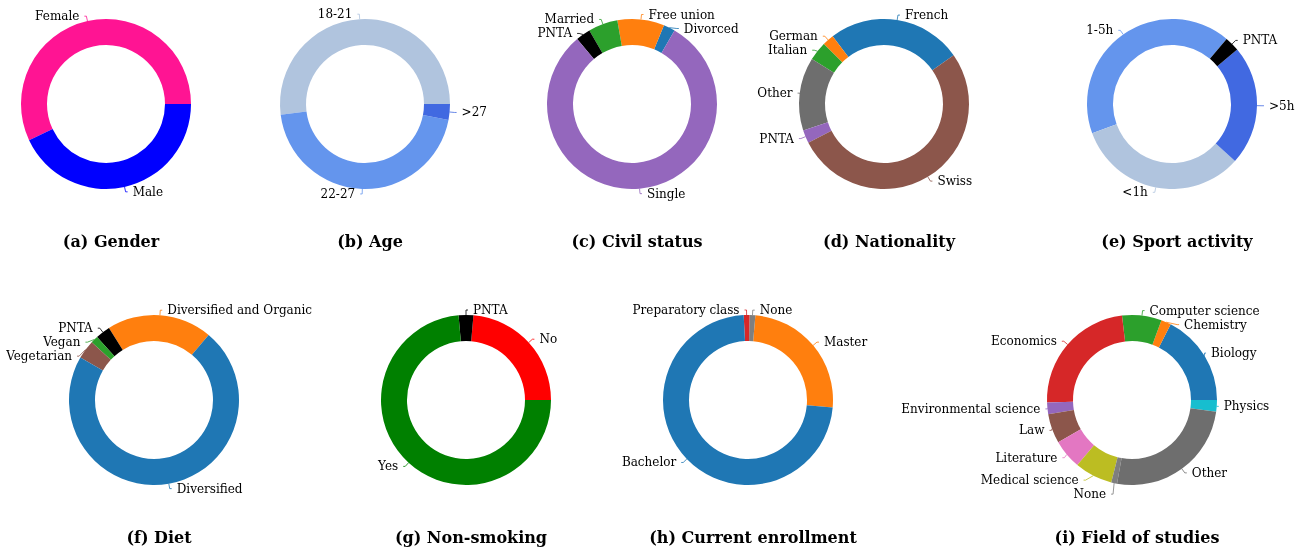 The height and width of the screenshot is (552, 1299). What do you see at coordinates (1024, 341) in the screenshot?
I see `slice-label: Economics` at bounding box center [1024, 341].